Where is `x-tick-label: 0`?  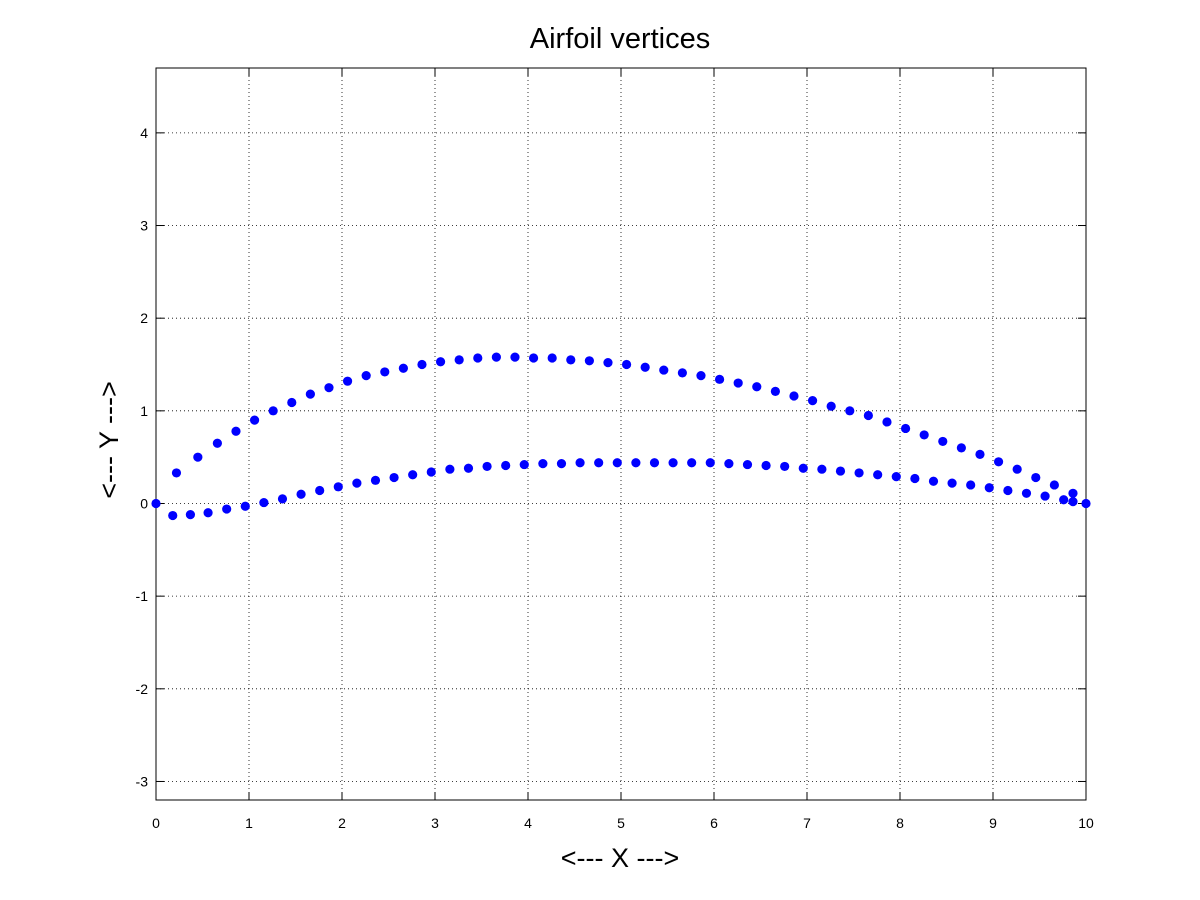
x-tick-label: 0 is located at coordinates (156, 823).